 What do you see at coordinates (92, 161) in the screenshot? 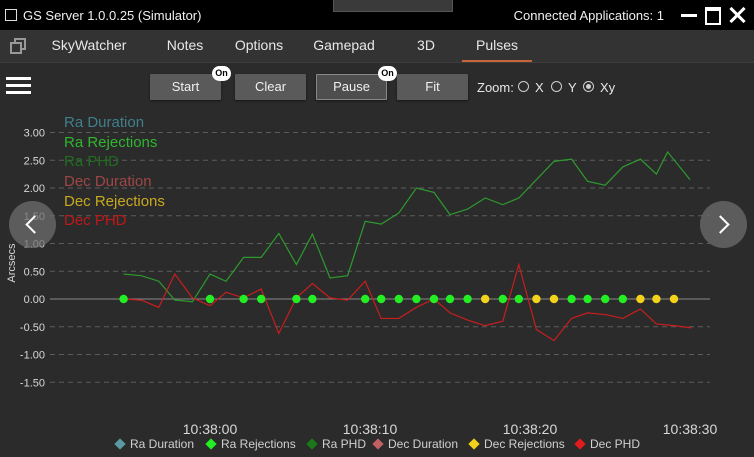
I see `legend-top-ra-phd: Ra PHD` at bounding box center [92, 161].